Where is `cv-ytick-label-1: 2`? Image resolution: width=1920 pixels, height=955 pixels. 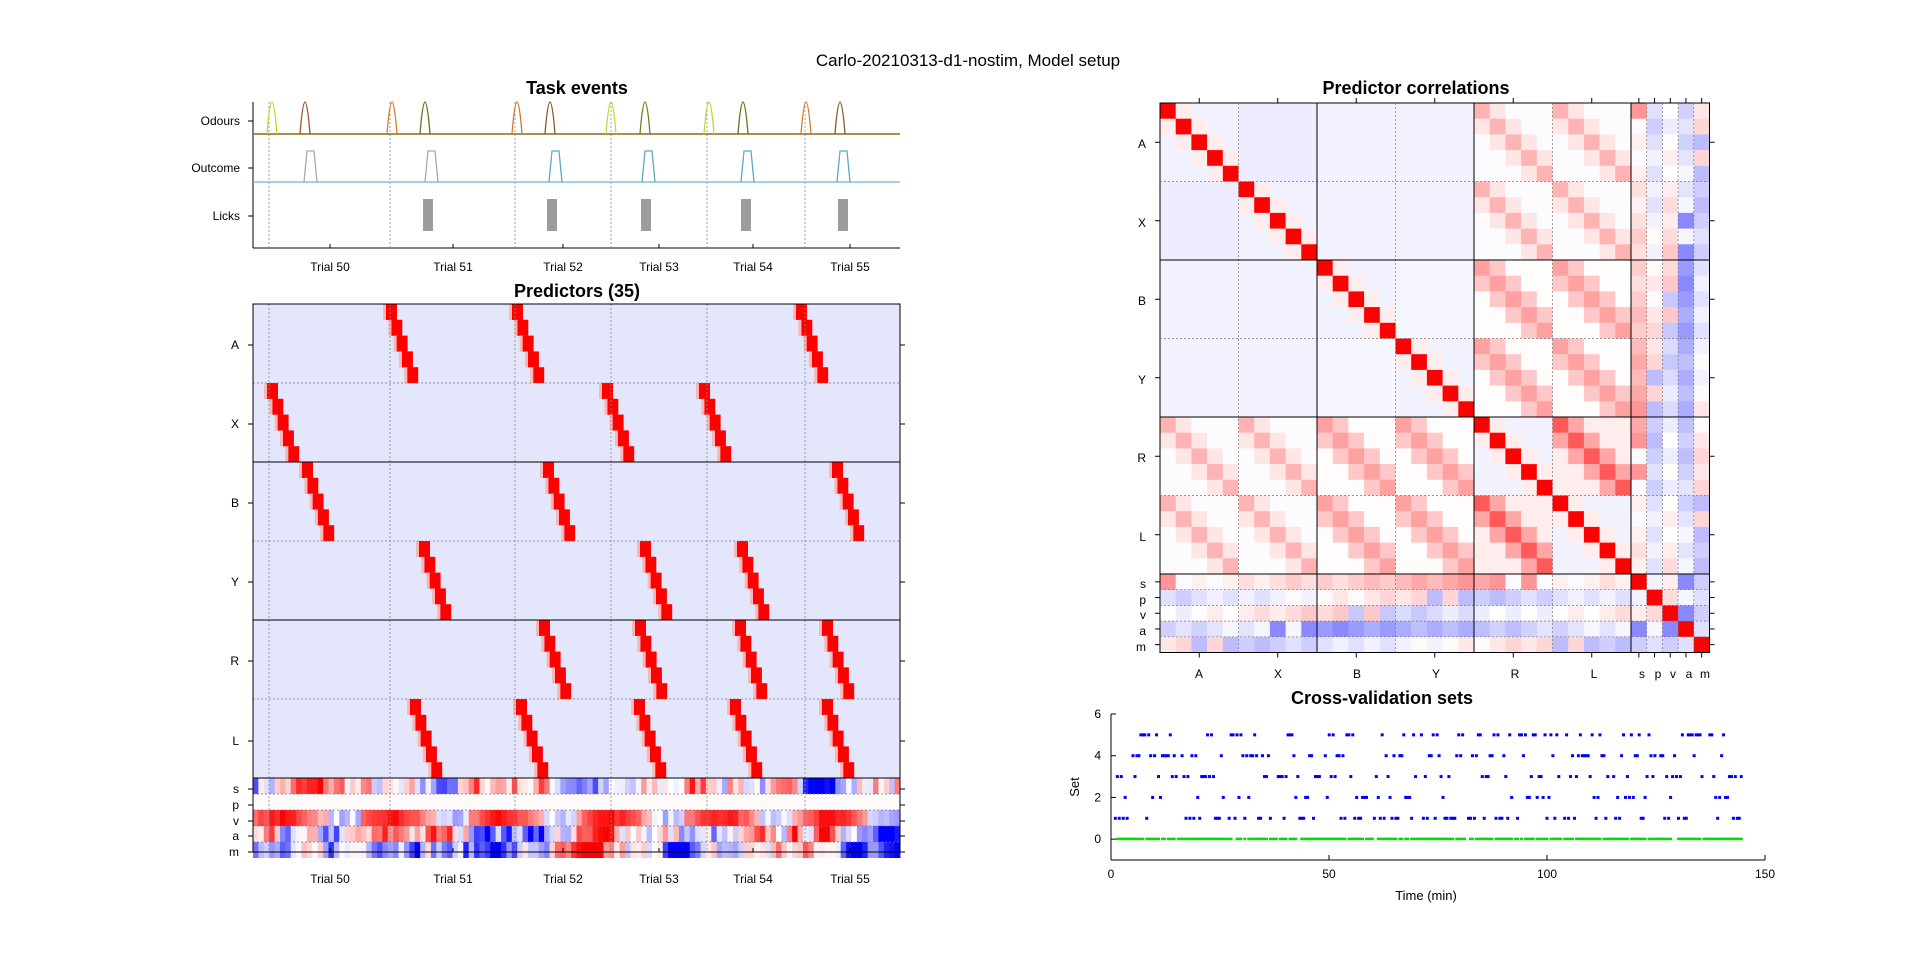
cv-ytick-label-1: 2 is located at coordinates (1097, 797).